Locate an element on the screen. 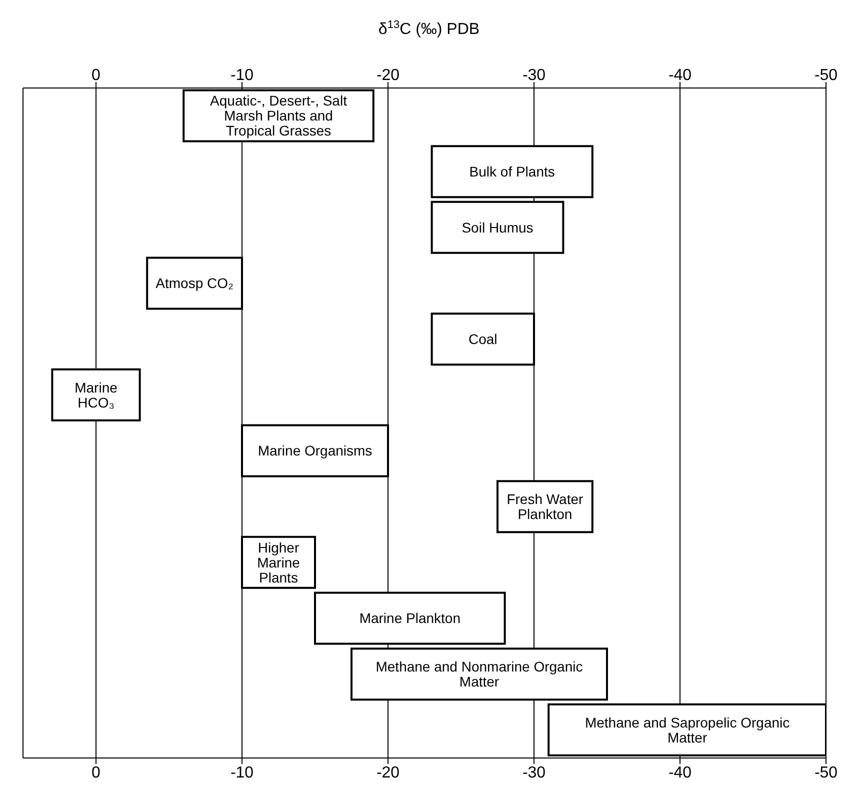 Image resolution: width=859 pixels, height=800 pixels. y-tick-label: Soil Humus is located at coordinates (498, 227).